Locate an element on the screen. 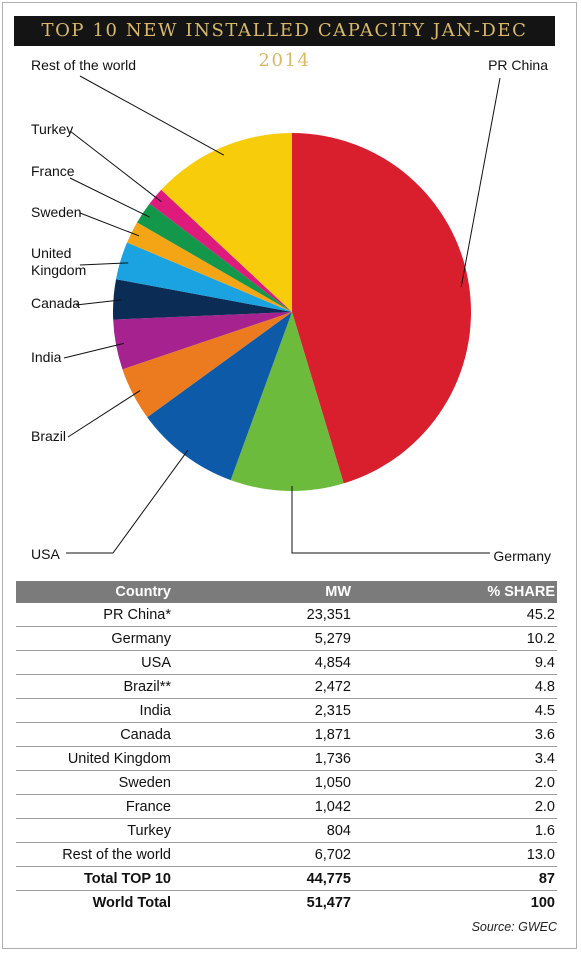 This screenshot has height=953, width=581. share-cell: 45.2 is located at coordinates (454, 615).